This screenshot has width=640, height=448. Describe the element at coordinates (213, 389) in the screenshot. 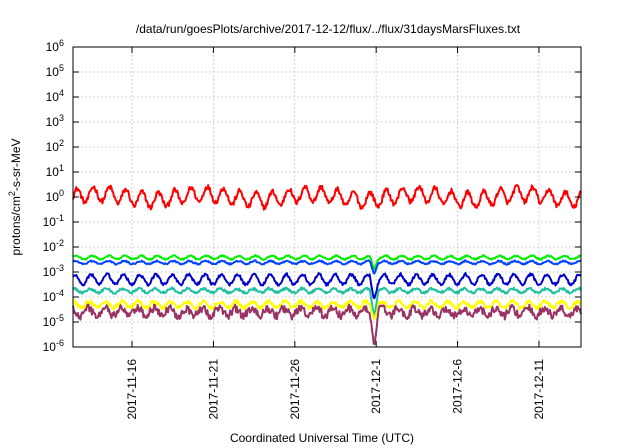

I see `x-tick-label: 2017-11-21` at that location.